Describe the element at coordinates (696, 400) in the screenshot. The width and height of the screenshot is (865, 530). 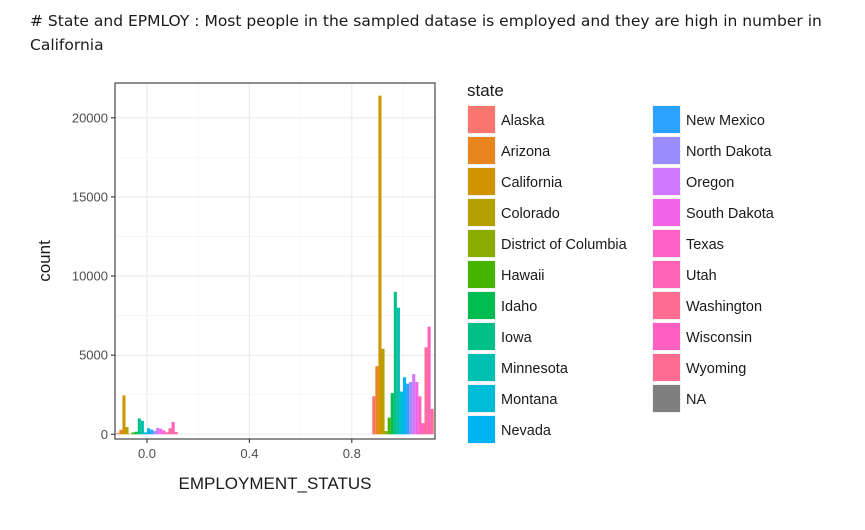
I see `legend-entry: NA` at that location.